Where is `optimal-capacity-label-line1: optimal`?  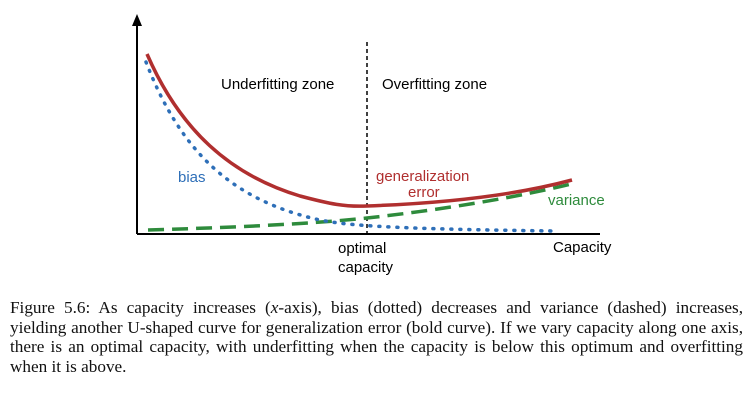
optimal-capacity-label-line1: optimal is located at coordinates (362, 248).